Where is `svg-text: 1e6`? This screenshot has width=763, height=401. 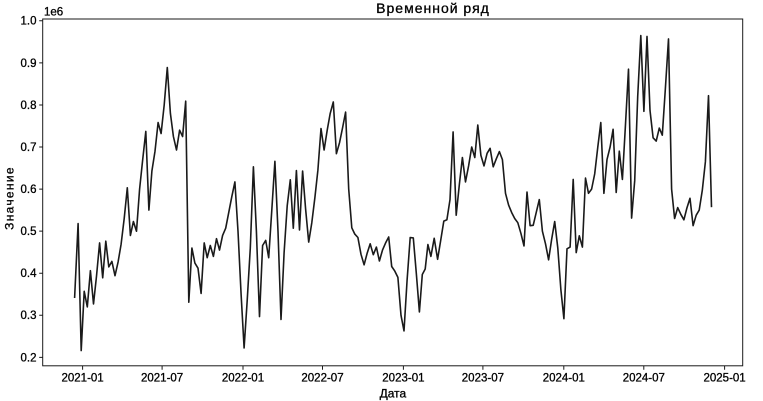
svg-text: 1e6 is located at coordinates (53, 12).